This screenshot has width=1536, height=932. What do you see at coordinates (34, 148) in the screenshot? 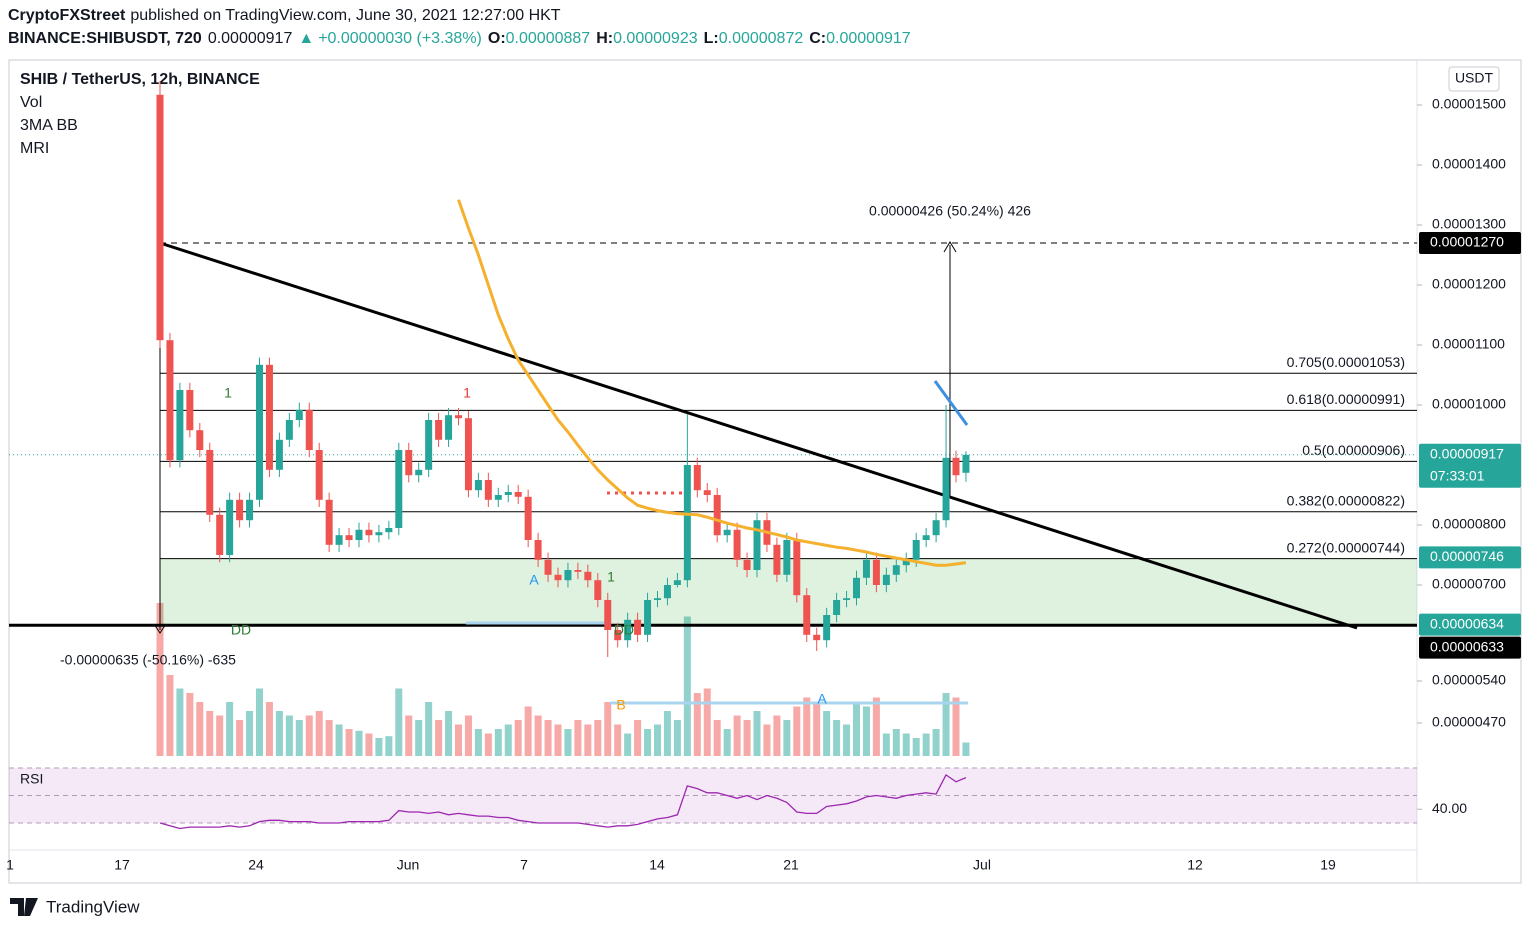
I see `legend-indicator: MRI` at bounding box center [34, 148].